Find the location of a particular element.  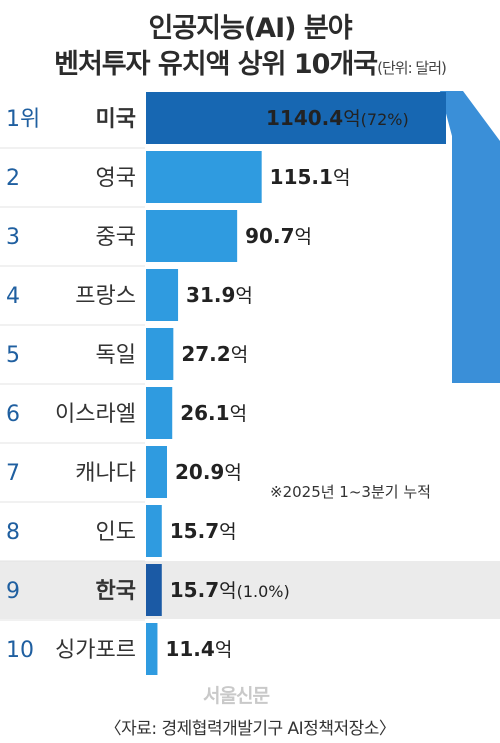

value-label: 115.1억 is located at coordinates (310, 177).